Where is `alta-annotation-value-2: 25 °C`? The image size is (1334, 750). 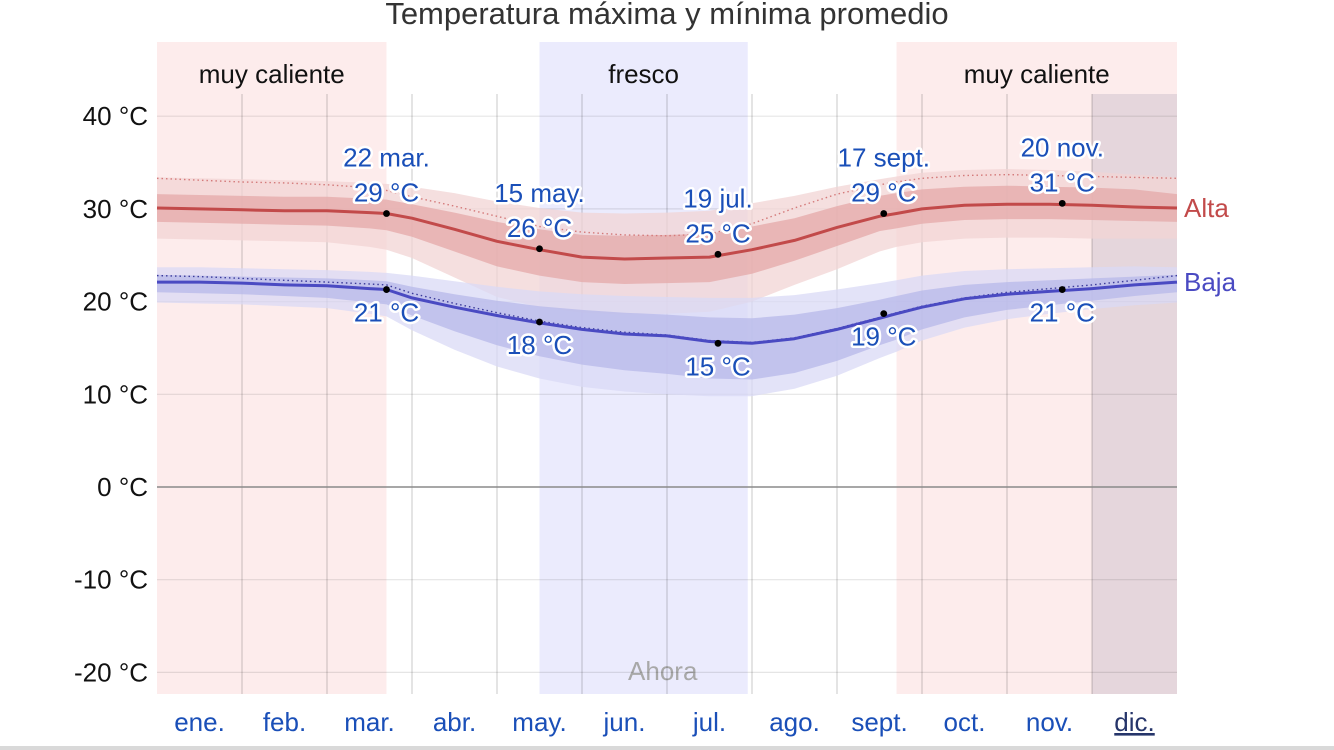
alta-annotation-value-2: 25 °C is located at coordinates (717, 233).